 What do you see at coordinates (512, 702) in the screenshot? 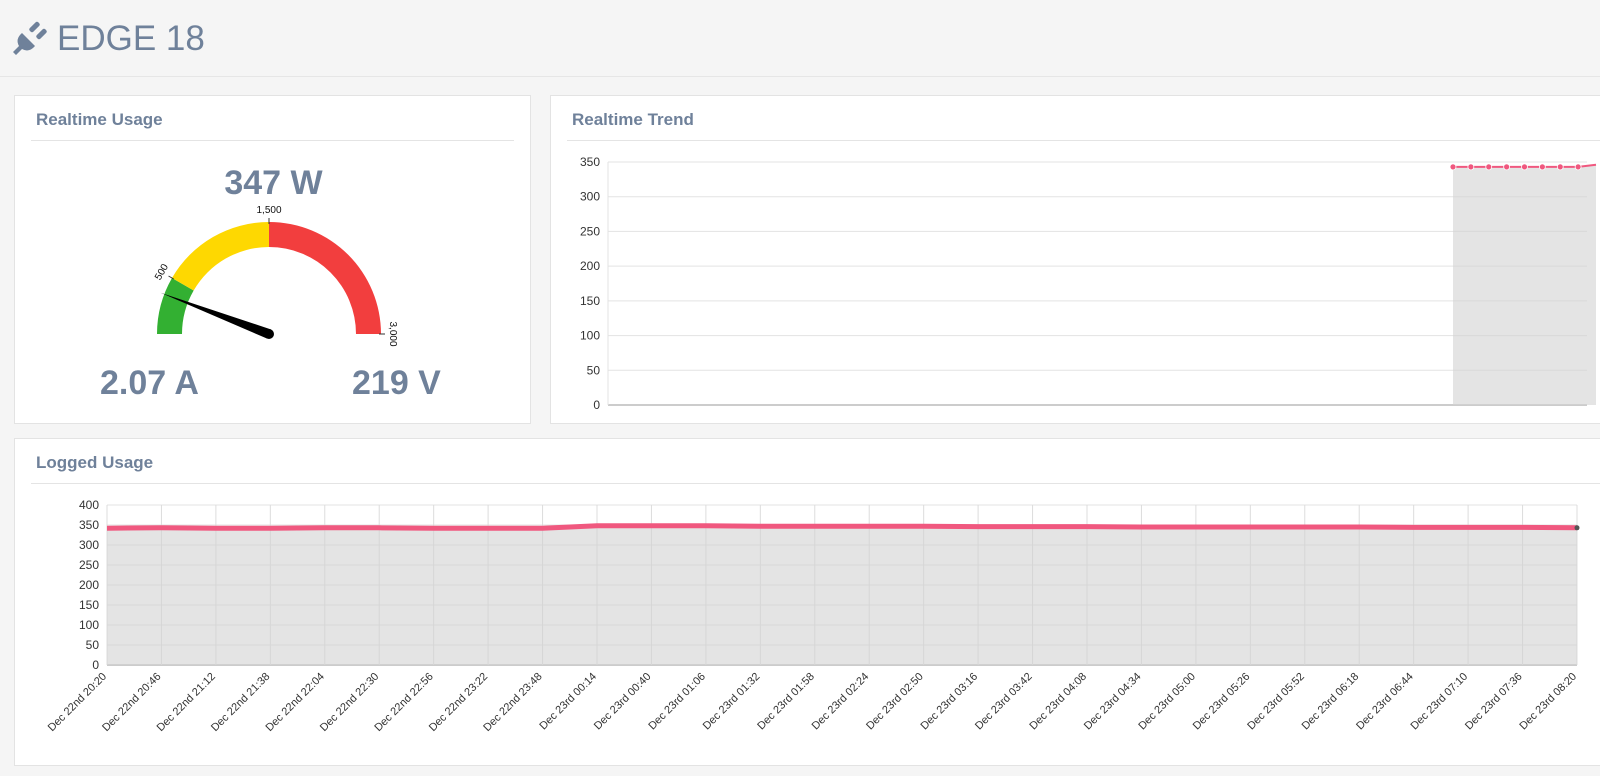
I see `x-tick-label: Dec 22nd 23:48` at bounding box center [512, 702].